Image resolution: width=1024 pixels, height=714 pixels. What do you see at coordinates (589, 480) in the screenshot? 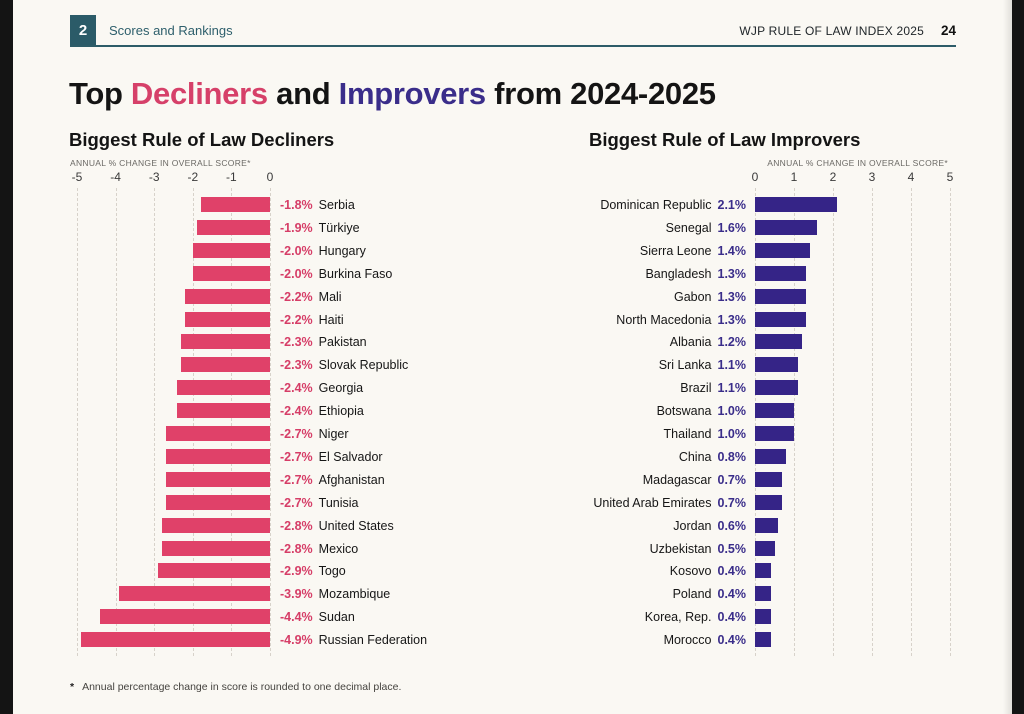
I see `row-label: Madagascar 0.7%` at bounding box center [589, 480].